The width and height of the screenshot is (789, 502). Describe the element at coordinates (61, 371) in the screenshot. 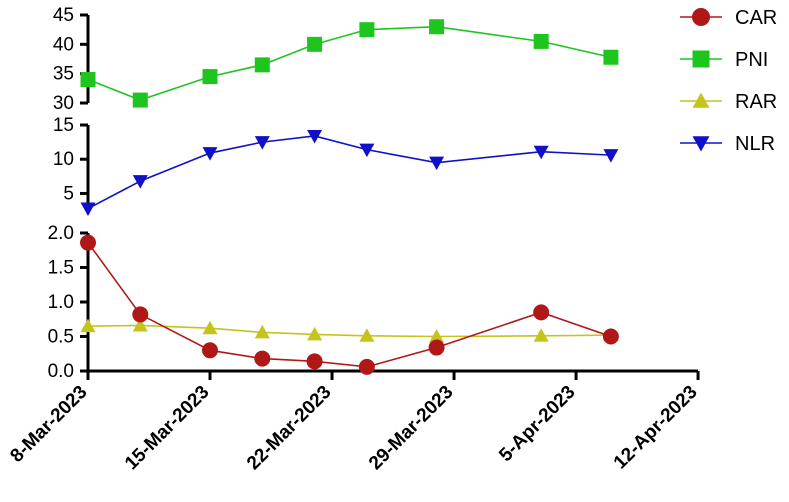

I see `y-tick-label-bottom-0: 0.0` at that location.